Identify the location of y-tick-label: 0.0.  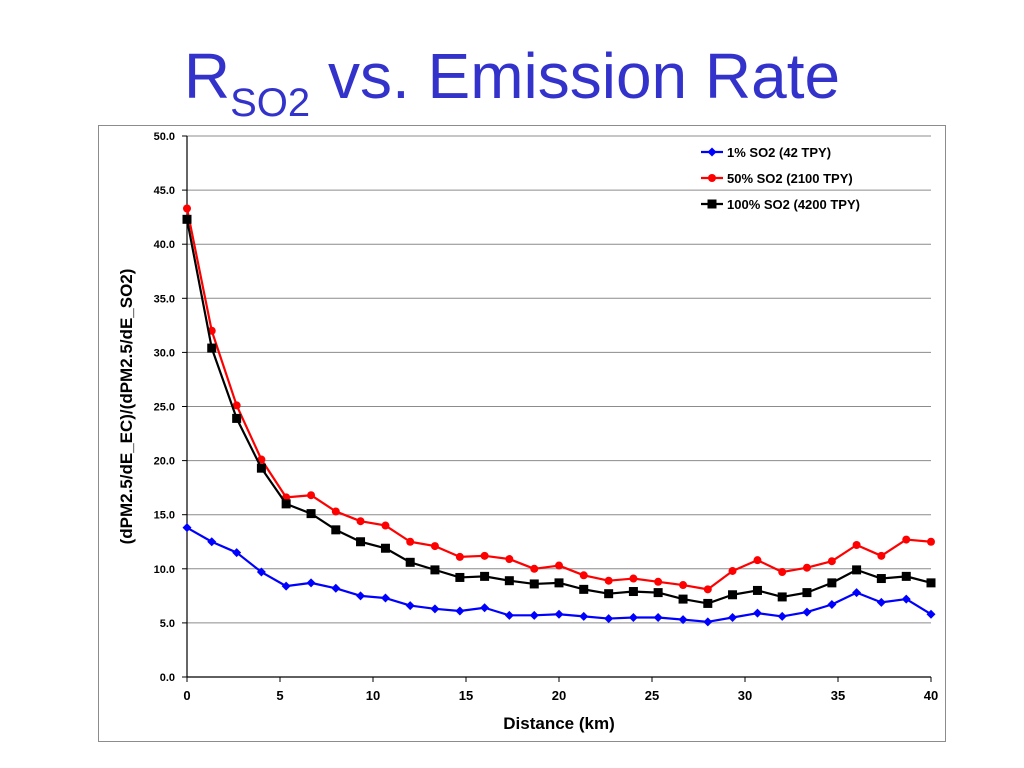
(167, 678).